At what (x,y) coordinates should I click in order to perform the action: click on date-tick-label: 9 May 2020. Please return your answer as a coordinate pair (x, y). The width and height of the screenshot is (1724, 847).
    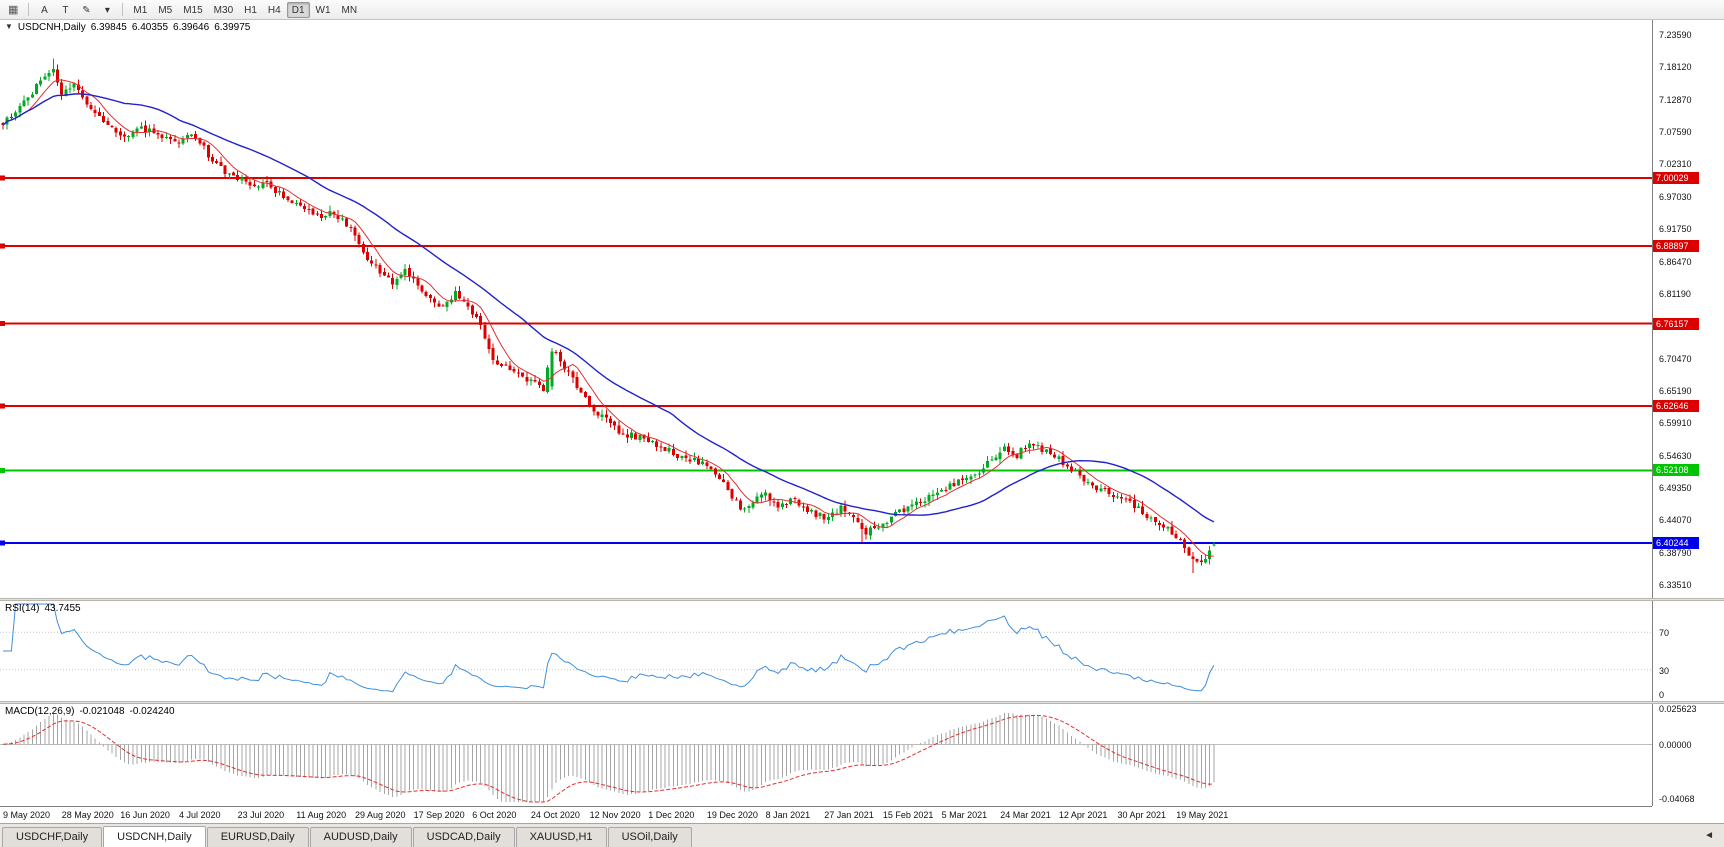
    Looking at the image, I should click on (27, 815).